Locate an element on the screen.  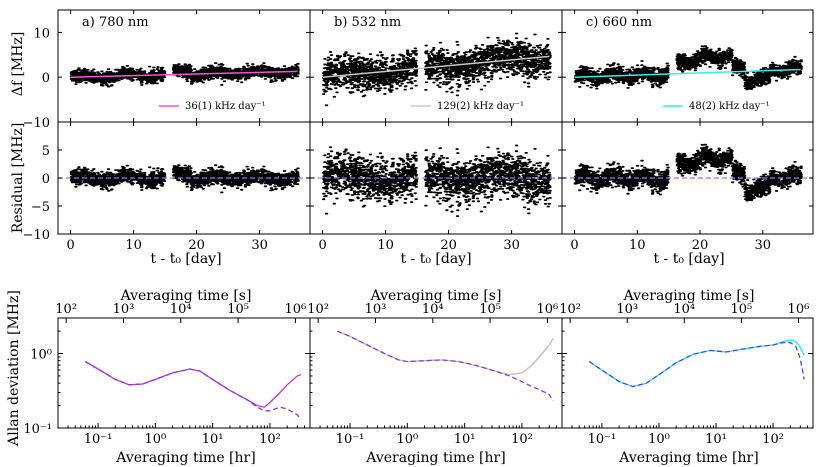
residual-ytick-label: −10 is located at coordinates (36, 235).